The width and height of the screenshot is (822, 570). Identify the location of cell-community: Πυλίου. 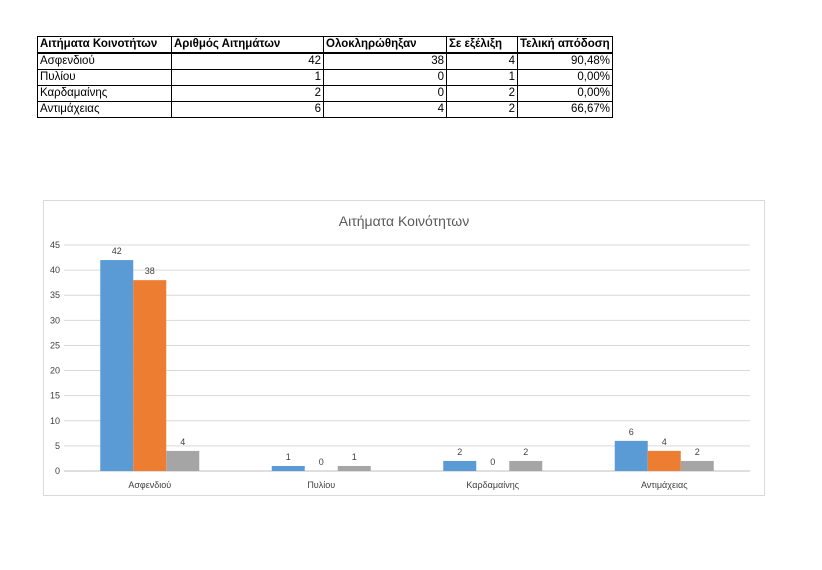
(104, 77).